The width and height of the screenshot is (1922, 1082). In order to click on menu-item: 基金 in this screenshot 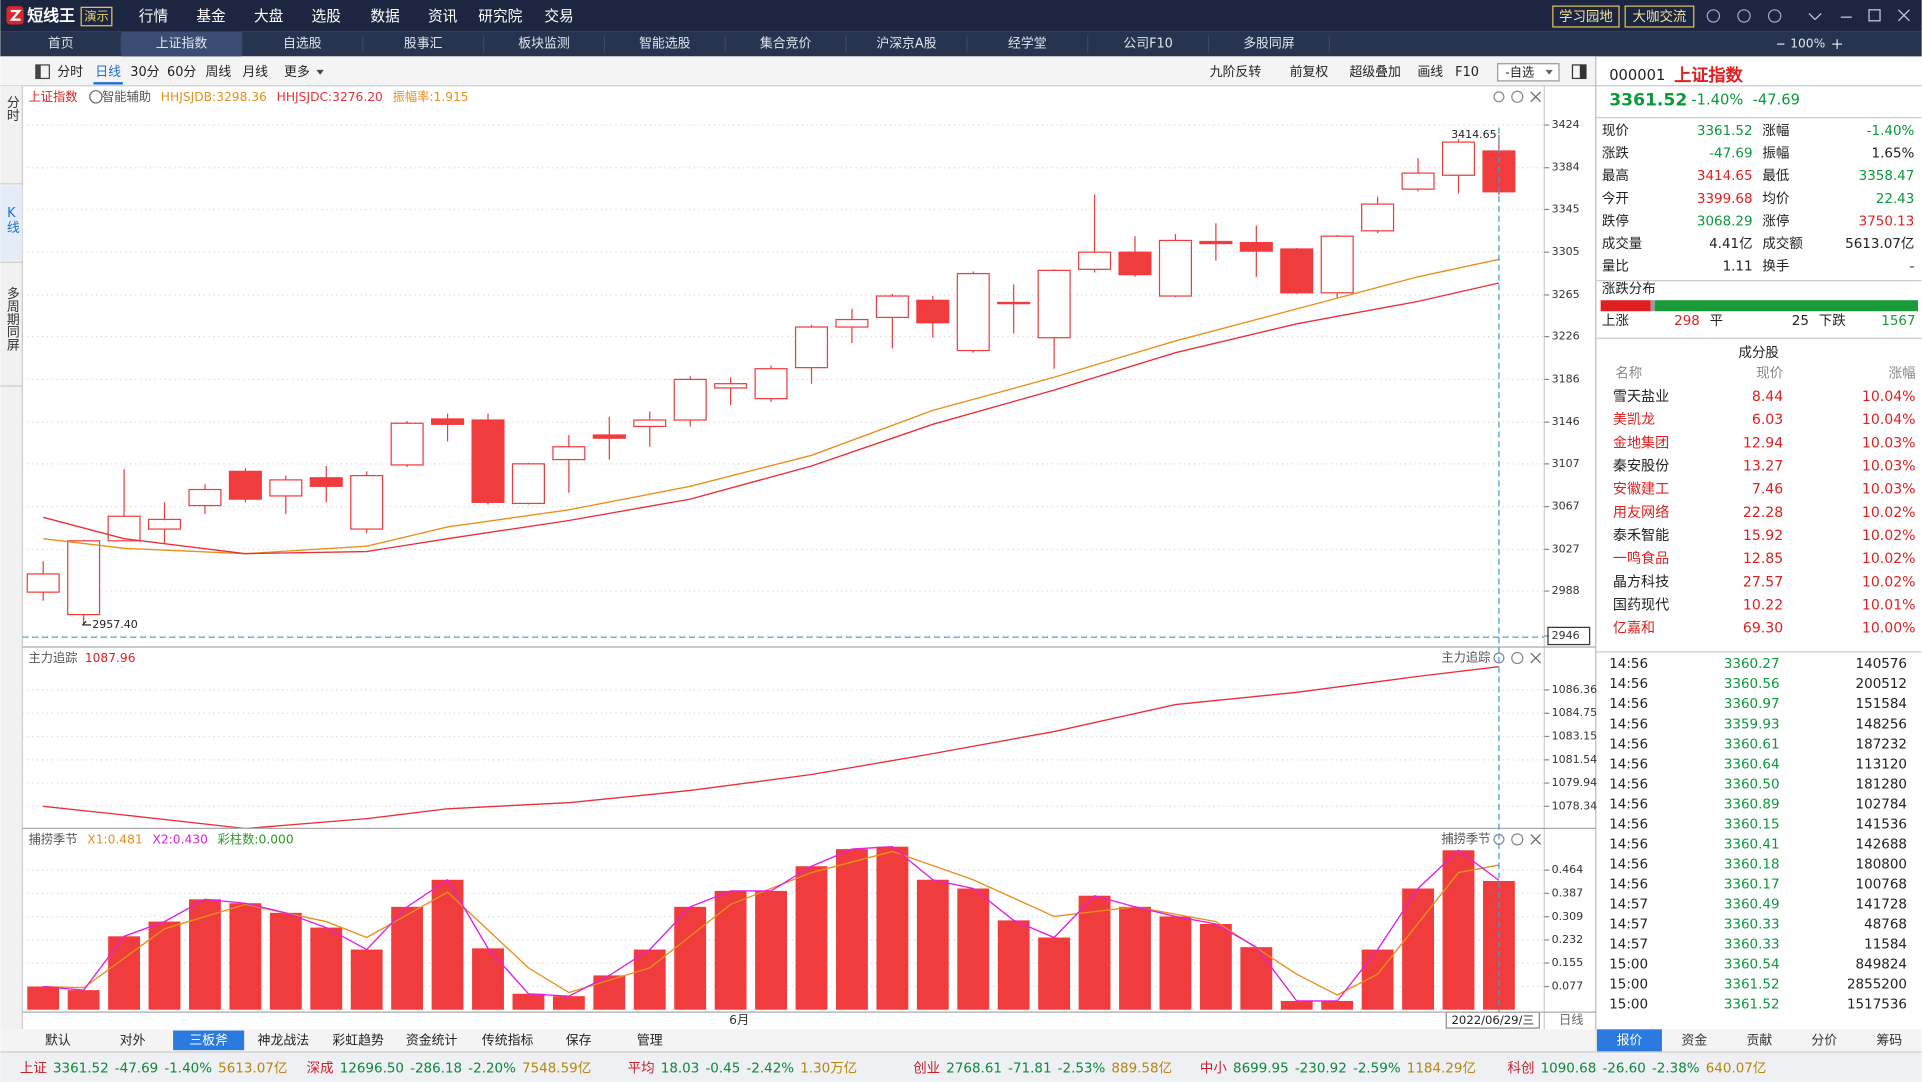, I will do `click(211, 16)`.